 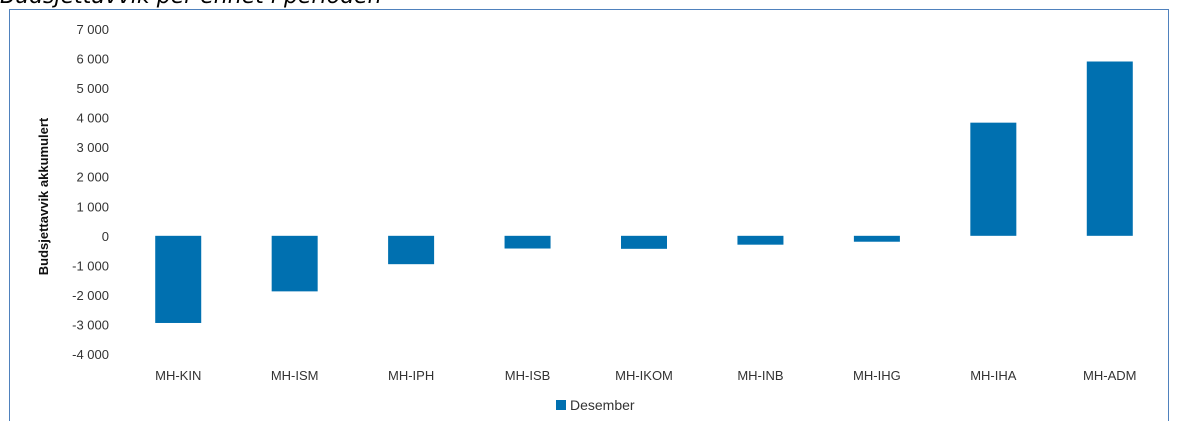 What do you see at coordinates (90, 265) in the screenshot?
I see `y-tick-label: -1 000` at bounding box center [90, 265].